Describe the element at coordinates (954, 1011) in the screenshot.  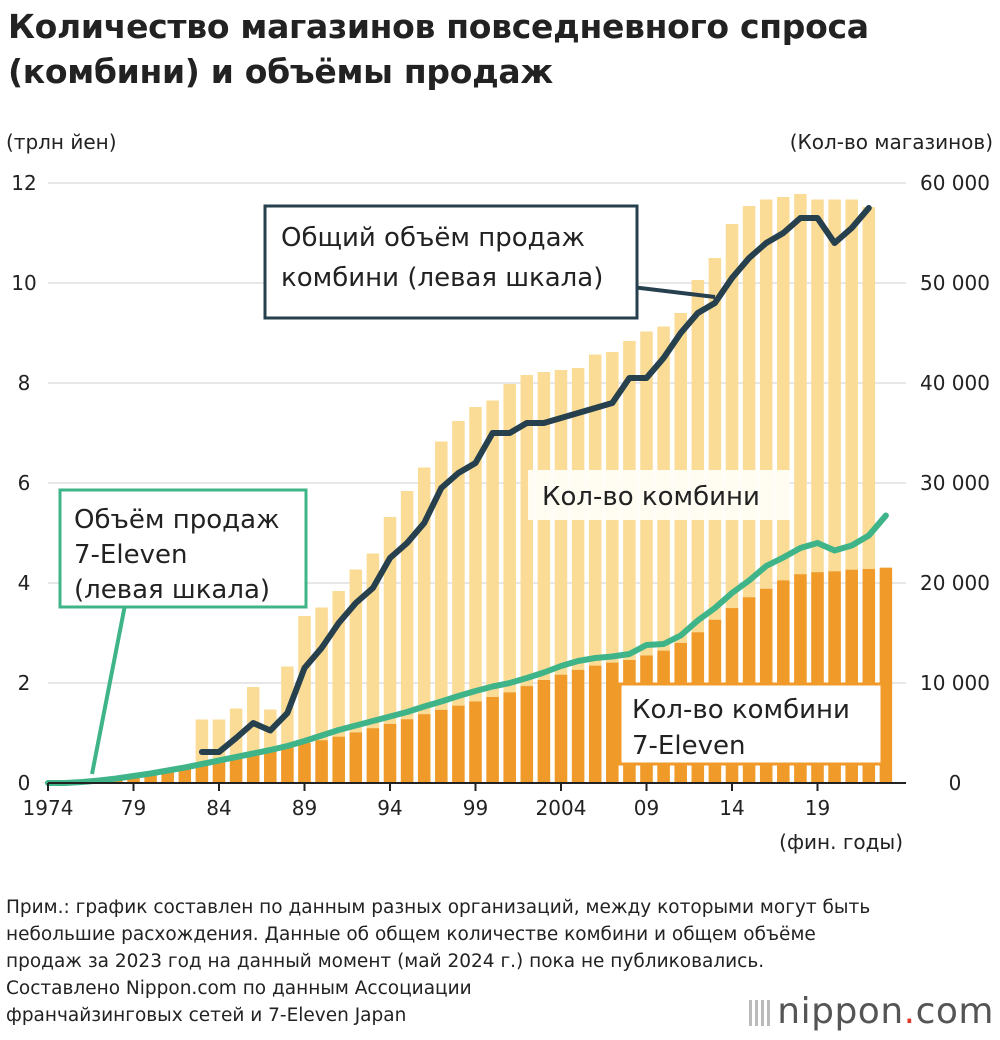
I see `logo-tld: com` at that location.